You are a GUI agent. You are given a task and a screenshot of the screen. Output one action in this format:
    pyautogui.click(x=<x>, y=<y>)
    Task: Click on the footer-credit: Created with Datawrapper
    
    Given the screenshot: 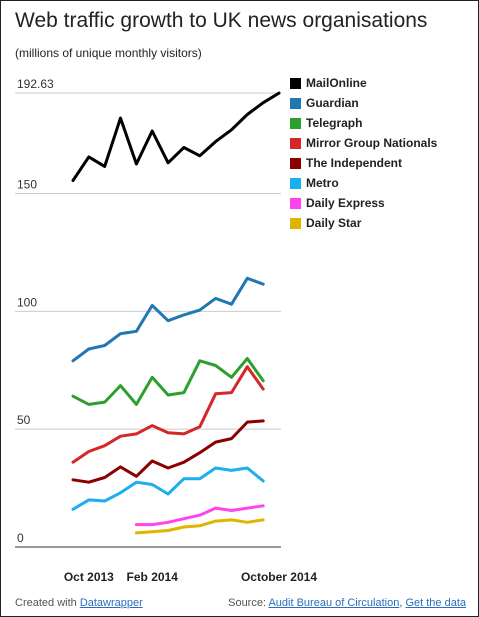 What is the action you would take?
    pyautogui.click(x=79, y=603)
    